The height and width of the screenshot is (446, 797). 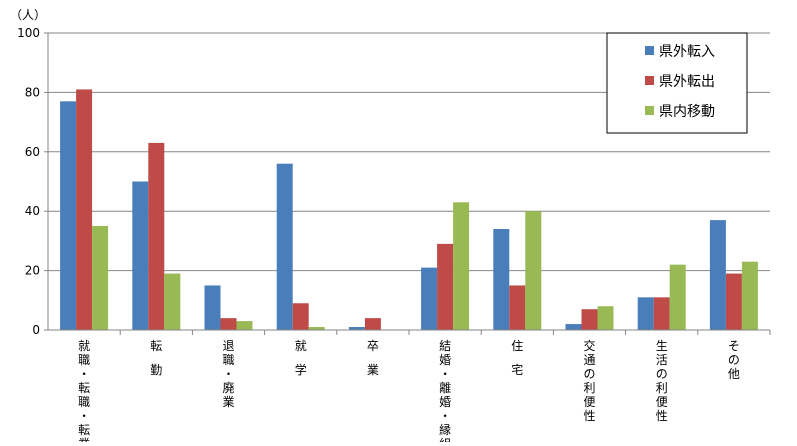 What do you see at coordinates (36, 330) in the screenshot?
I see `y-tick-label: 0` at bounding box center [36, 330].